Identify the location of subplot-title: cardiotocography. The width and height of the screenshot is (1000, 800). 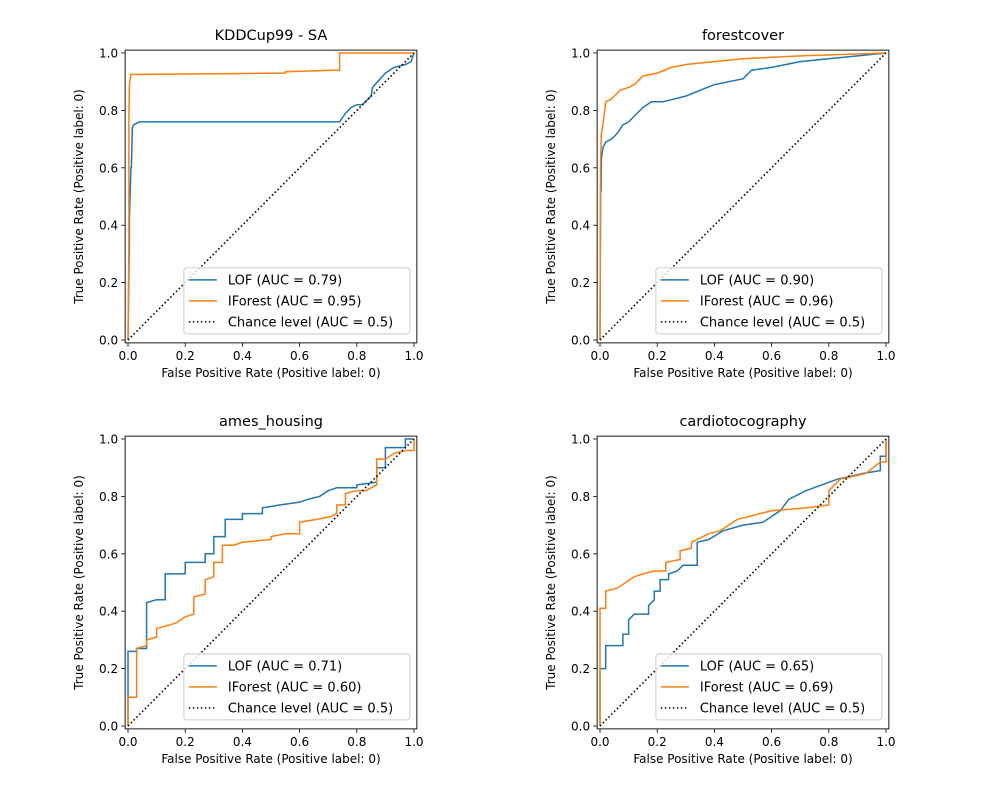
(743, 422).